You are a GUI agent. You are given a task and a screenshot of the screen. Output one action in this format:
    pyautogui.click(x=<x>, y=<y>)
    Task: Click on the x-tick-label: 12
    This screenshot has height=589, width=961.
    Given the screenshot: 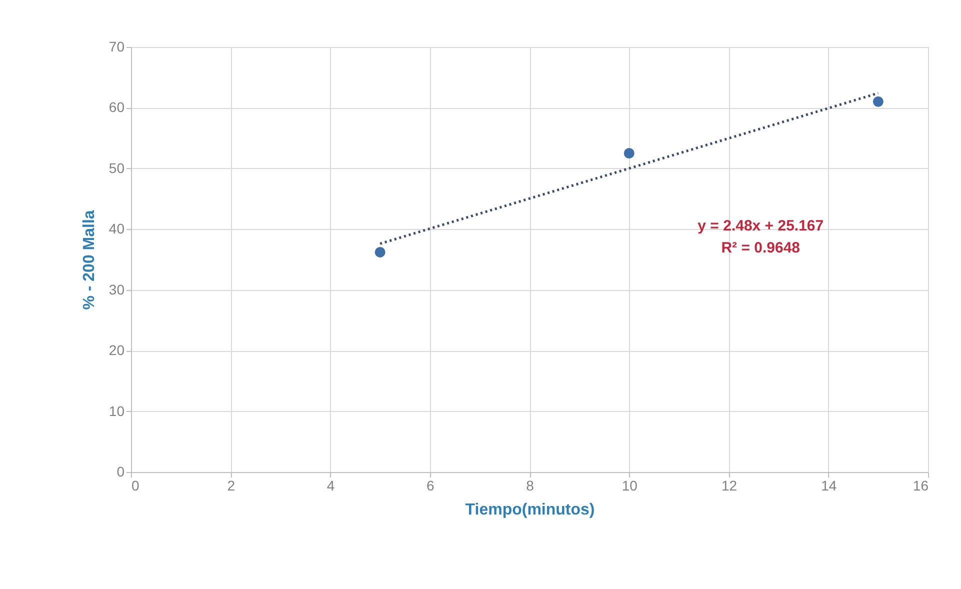 What is the action you would take?
    pyautogui.click(x=729, y=486)
    